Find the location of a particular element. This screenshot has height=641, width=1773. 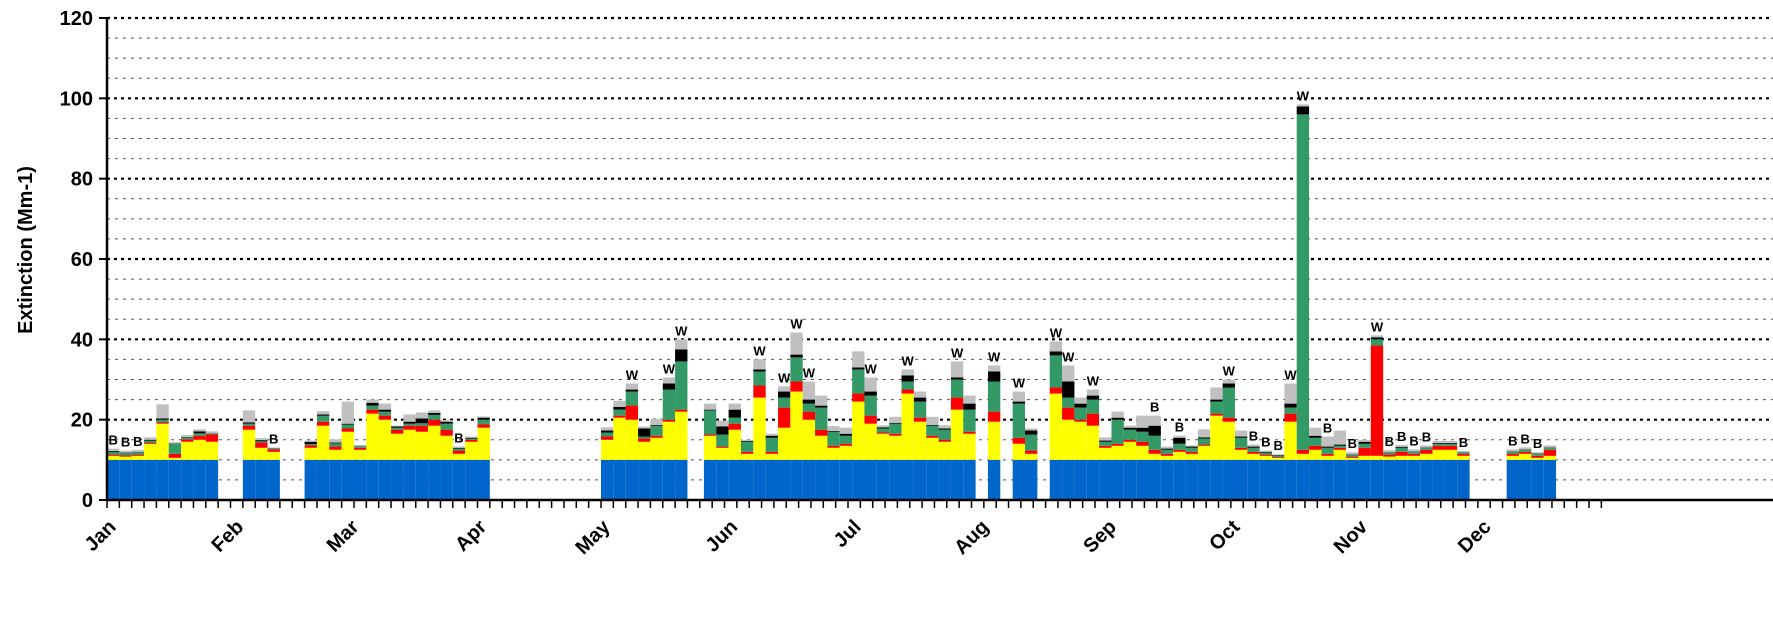

y-tick-label: 60 is located at coordinates (82, 260).